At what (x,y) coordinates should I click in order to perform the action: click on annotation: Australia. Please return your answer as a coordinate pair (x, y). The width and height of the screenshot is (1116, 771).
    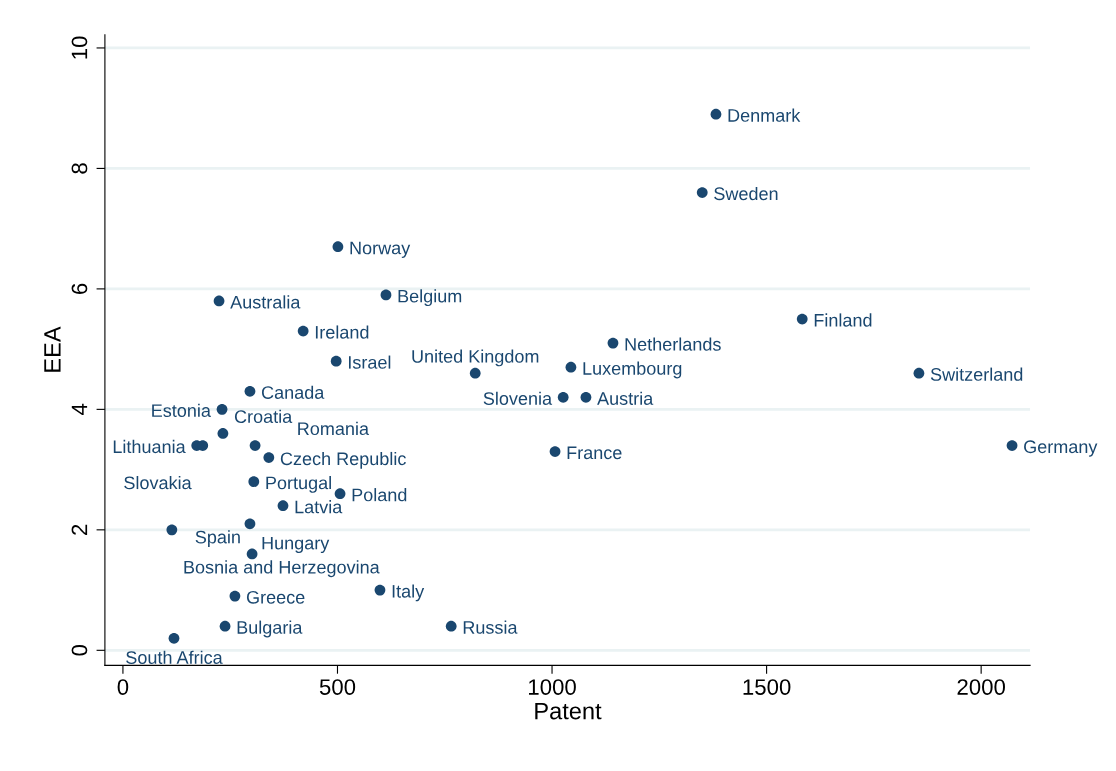
    Looking at the image, I should click on (265, 302).